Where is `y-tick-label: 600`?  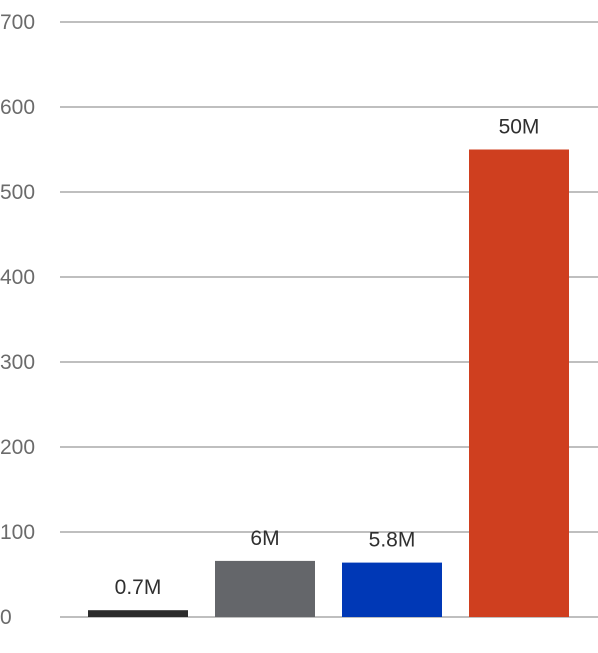 y-tick-label: 600 is located at coordinates (17, 107).